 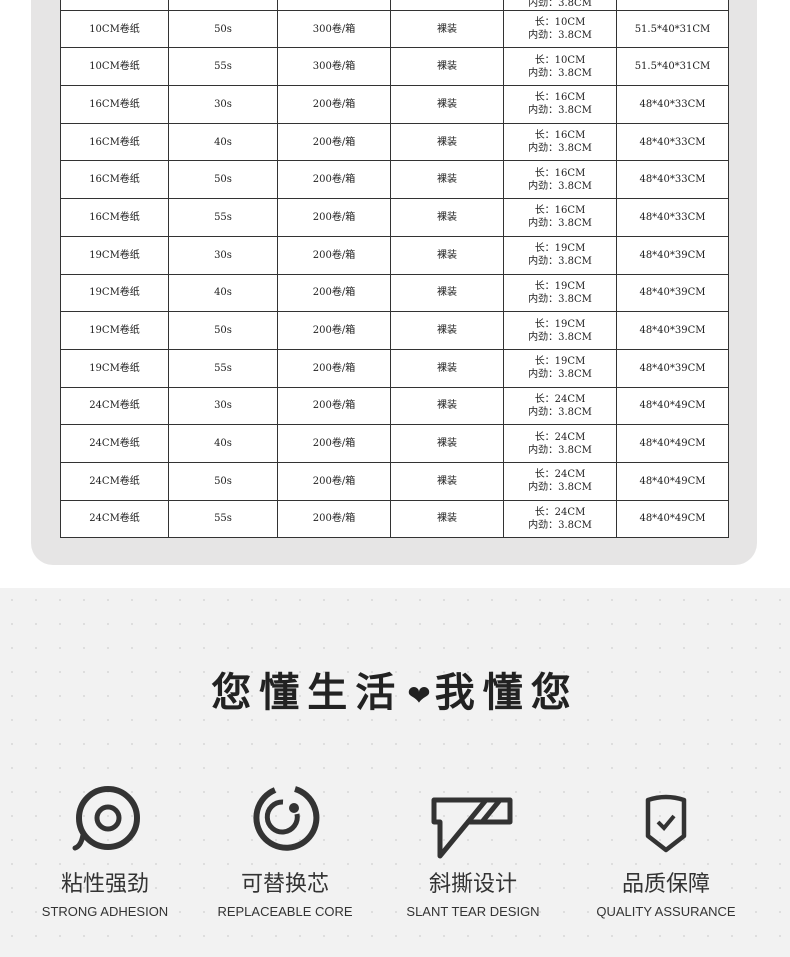 I want to click on feature-subtitle: SLANT TEAR DESIGN, so click(x=473, y=911).